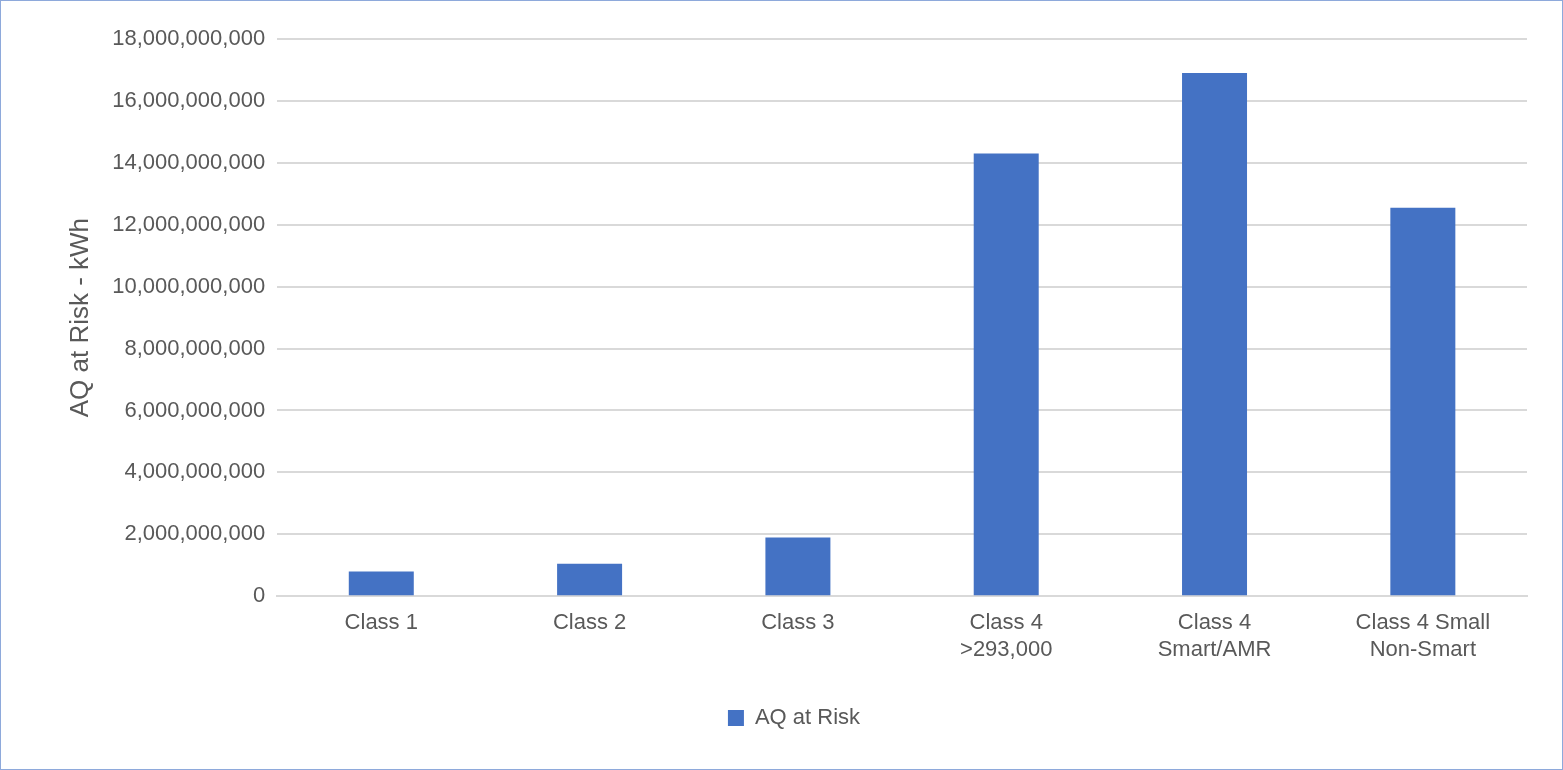 The image size is (1563, 770). I want to click on y-tick-label: 8,000,000,000, so click(195, 347).